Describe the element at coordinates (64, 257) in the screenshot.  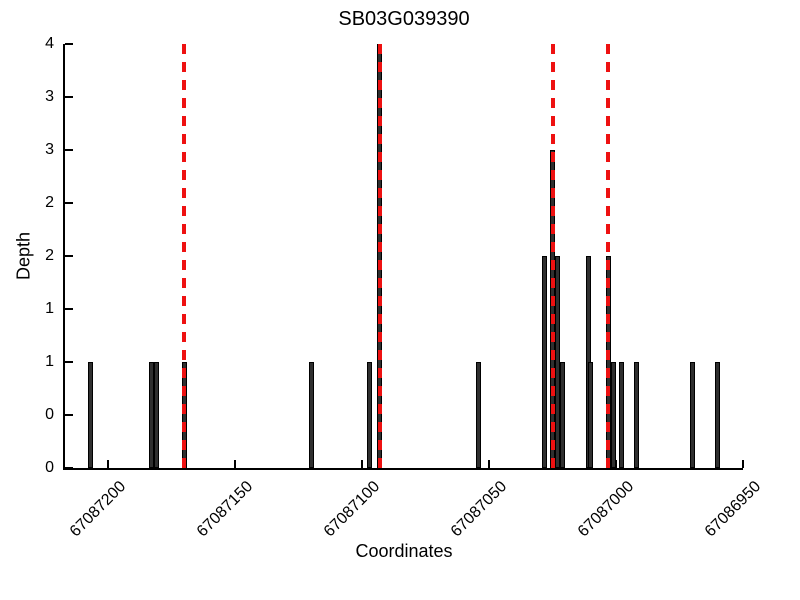
I see `y-axis-spine` at that location.